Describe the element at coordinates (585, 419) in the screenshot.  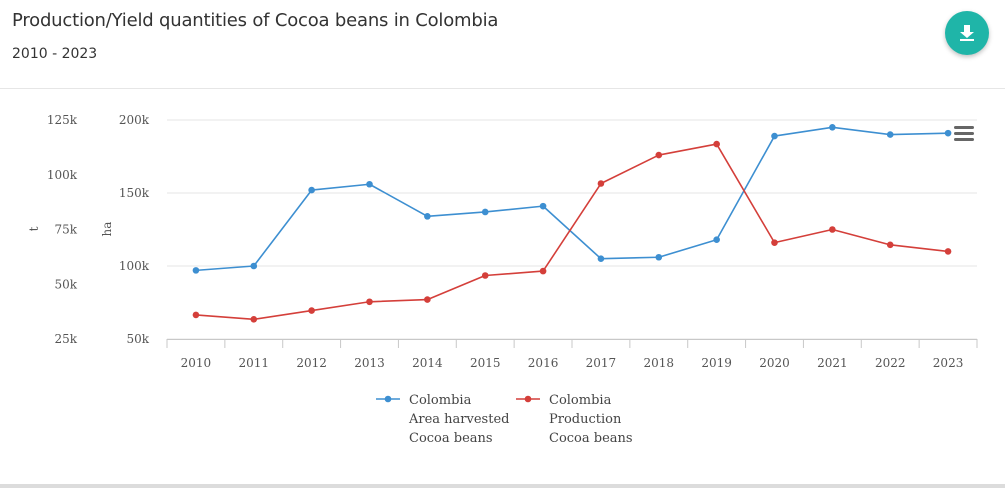
I see `legend-label: Production` at that location.